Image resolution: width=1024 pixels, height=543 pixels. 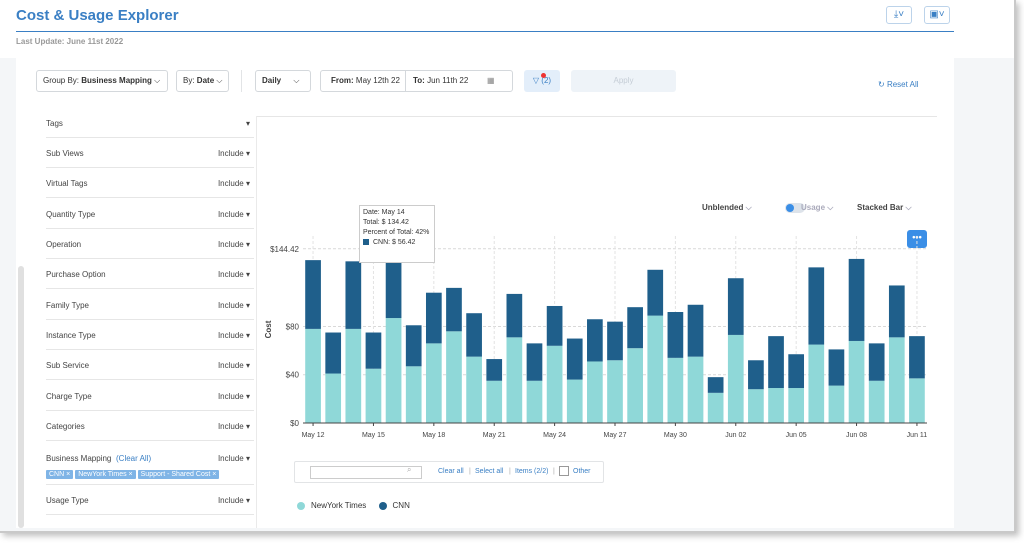 I want to click on by-select: By: Date ⌵, so click(x=202, y=81).